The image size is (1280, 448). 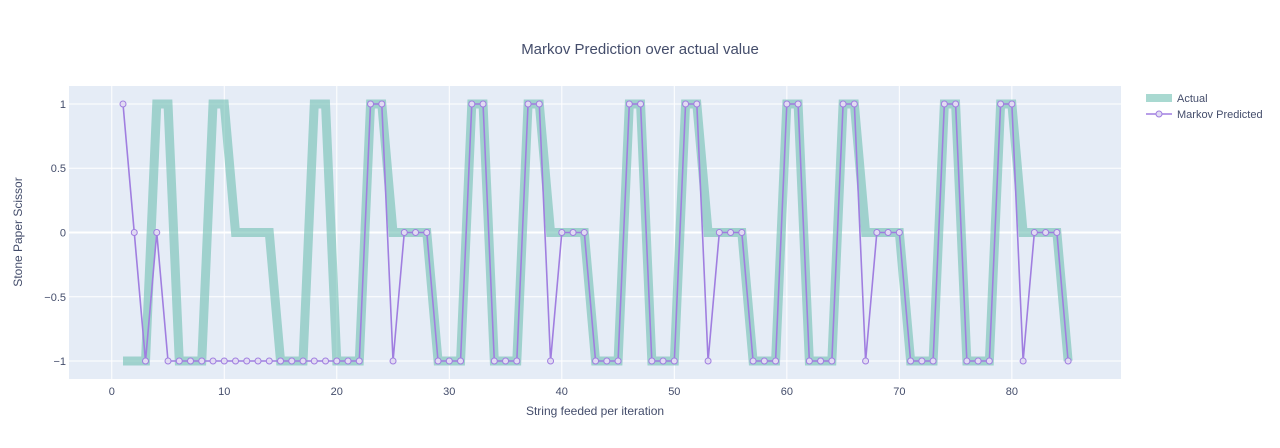 I want to click on x-tick-label: 20, so click(x=337, y=392).